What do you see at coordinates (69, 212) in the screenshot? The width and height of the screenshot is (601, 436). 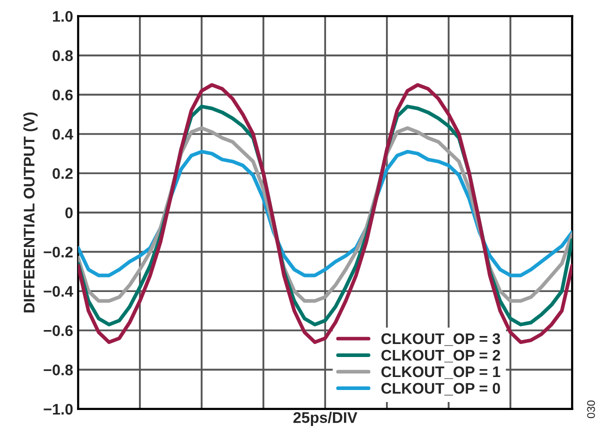 I see `y-tick-label: 0` at bounding box center [69, 212].